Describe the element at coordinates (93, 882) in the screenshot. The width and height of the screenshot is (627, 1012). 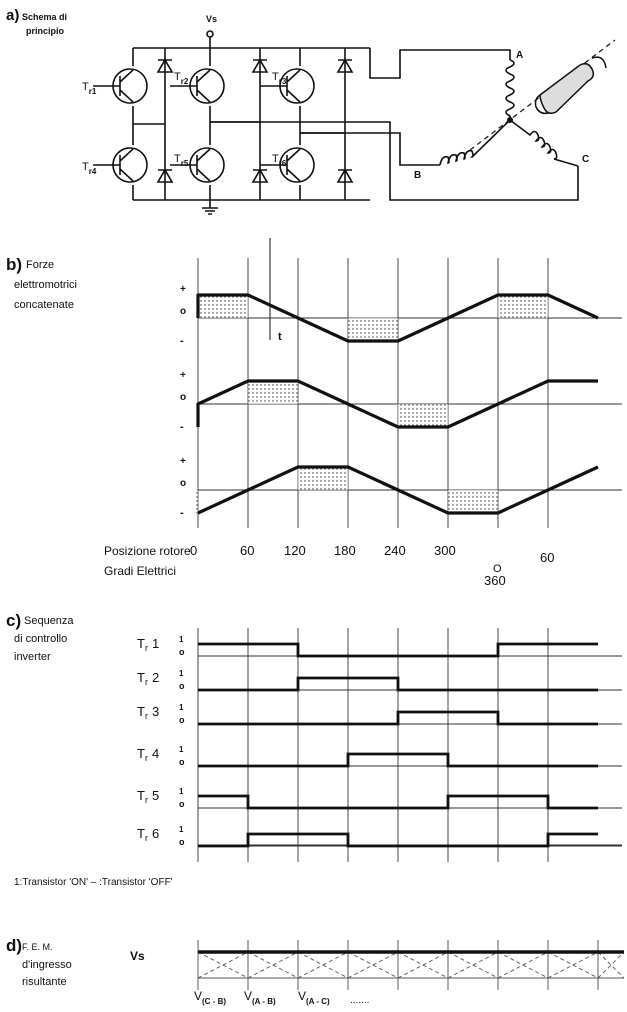
I see `on-off-legend: 1:Transistor 'ON' – :Transistor 'OFF'` at that location.